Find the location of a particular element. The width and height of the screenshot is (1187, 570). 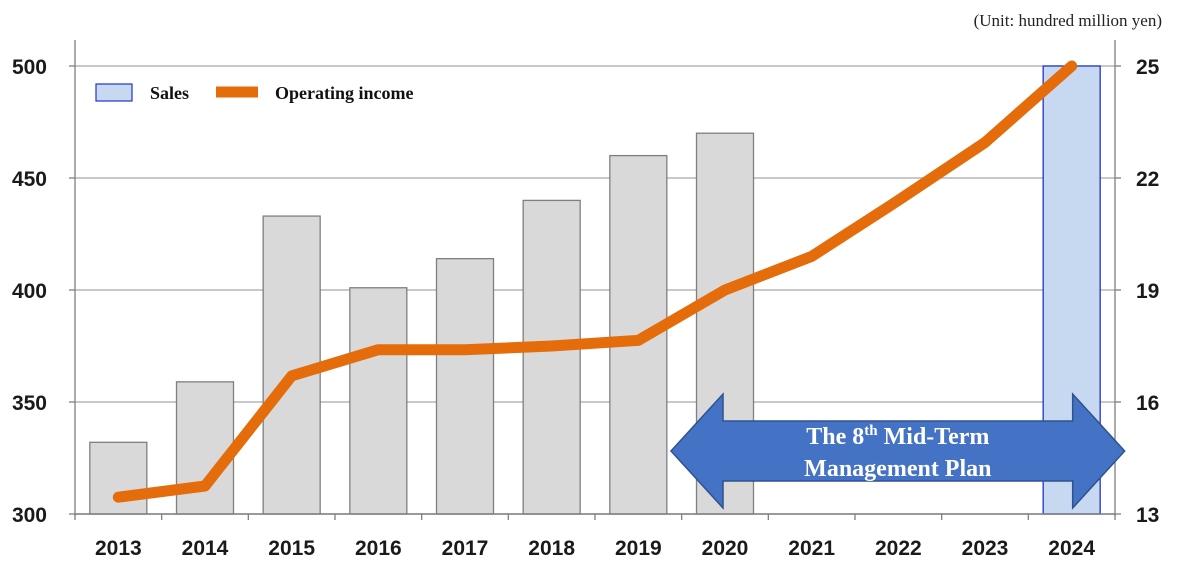

x-tick-label: 2022 is located at coordinates (898, 548).